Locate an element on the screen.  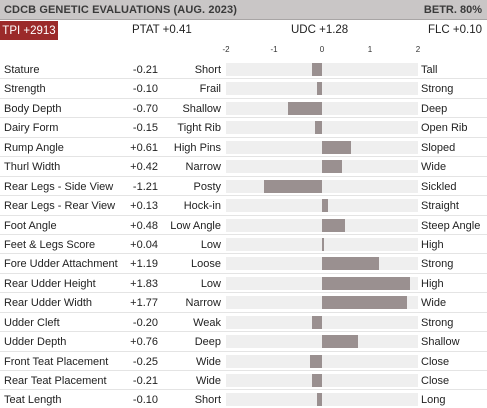
high-label: Sloped is located at coordinates (438, 147).